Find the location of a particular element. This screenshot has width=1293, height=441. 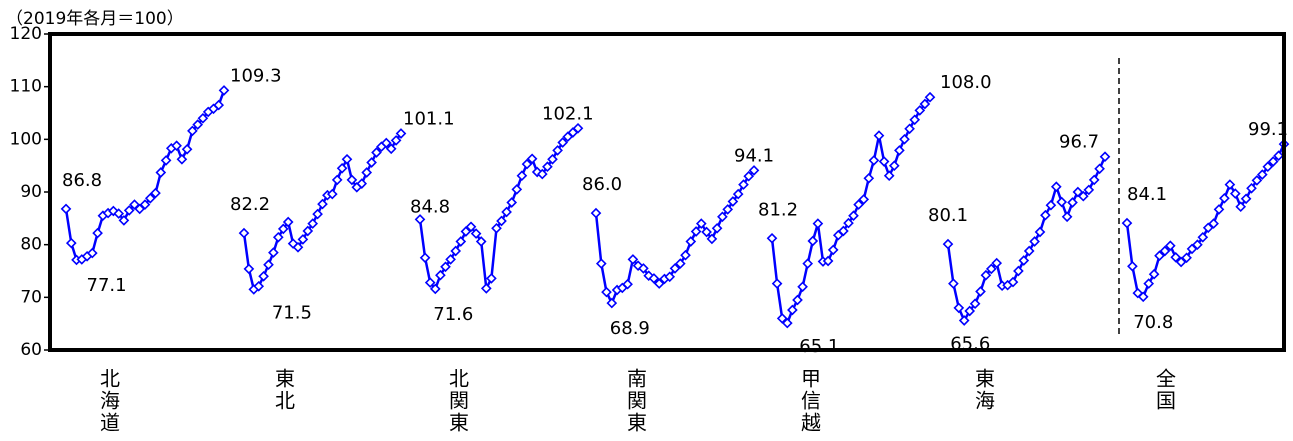

start-value-label: 84.8 is located at coordinates (430, 206).